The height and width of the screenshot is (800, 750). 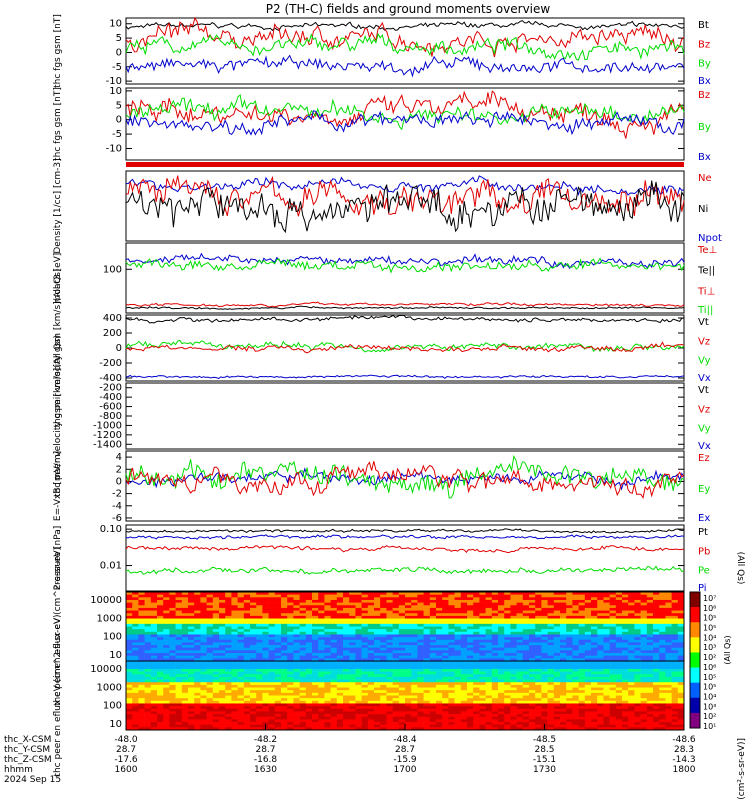 What do you see at coordinates (115, 91) in the screenshot?
I see `y-tick-label: 10` at bounding box center [115, 91].